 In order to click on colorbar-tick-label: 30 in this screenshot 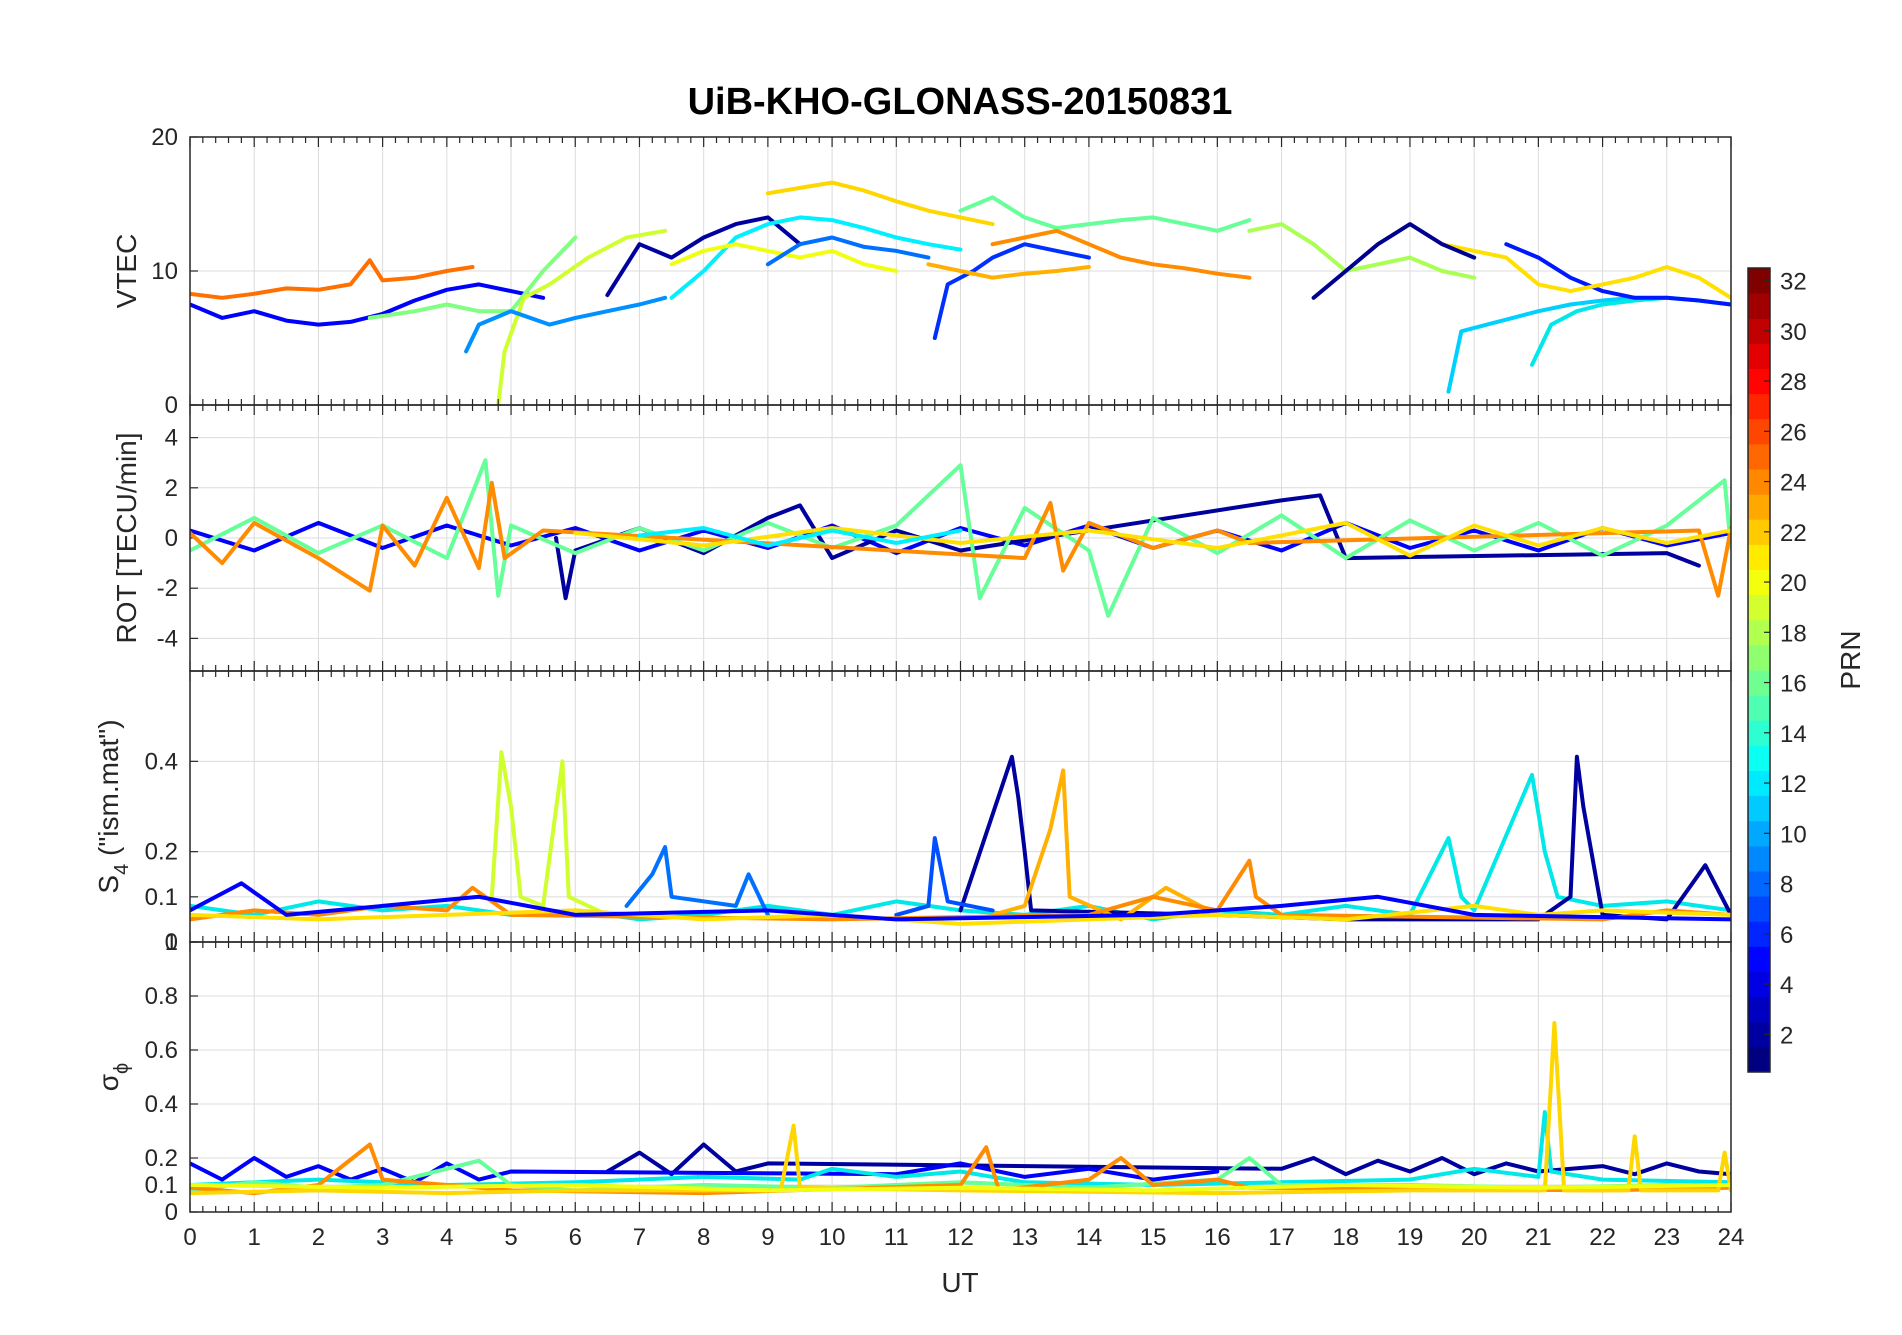, I will do `click(1793, 332)`.